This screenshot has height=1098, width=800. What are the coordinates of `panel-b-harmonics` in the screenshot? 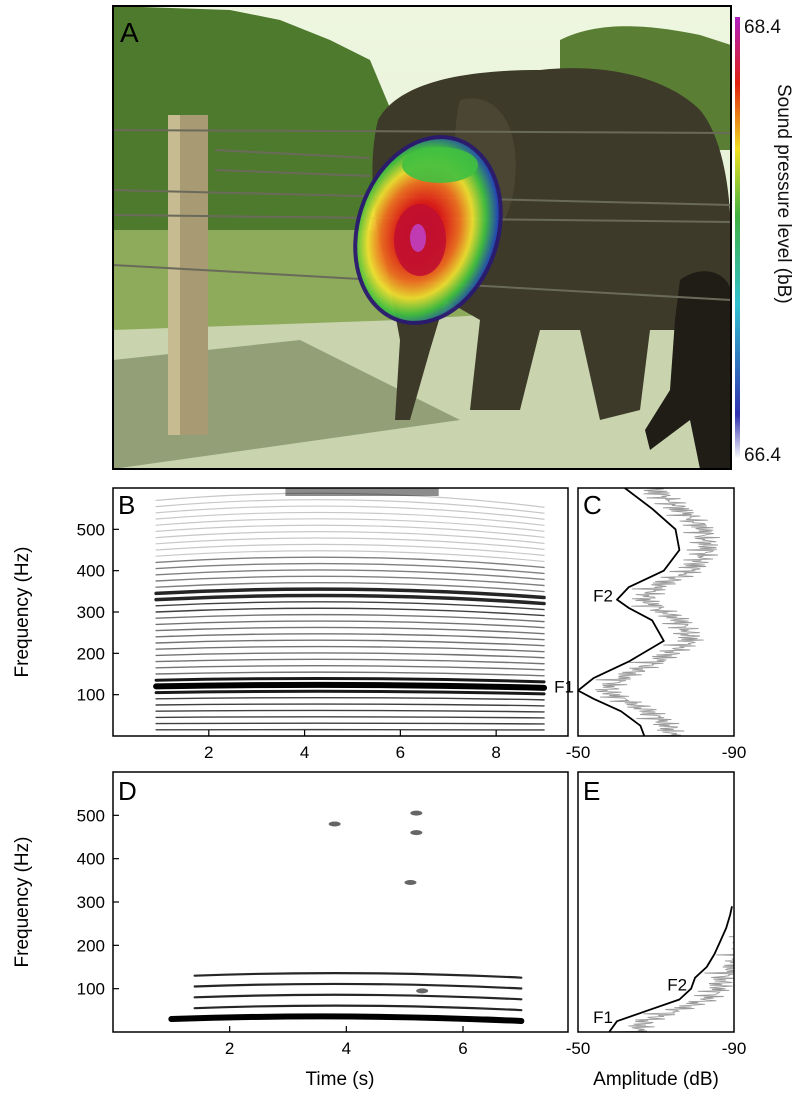 It's located at (350, 609).